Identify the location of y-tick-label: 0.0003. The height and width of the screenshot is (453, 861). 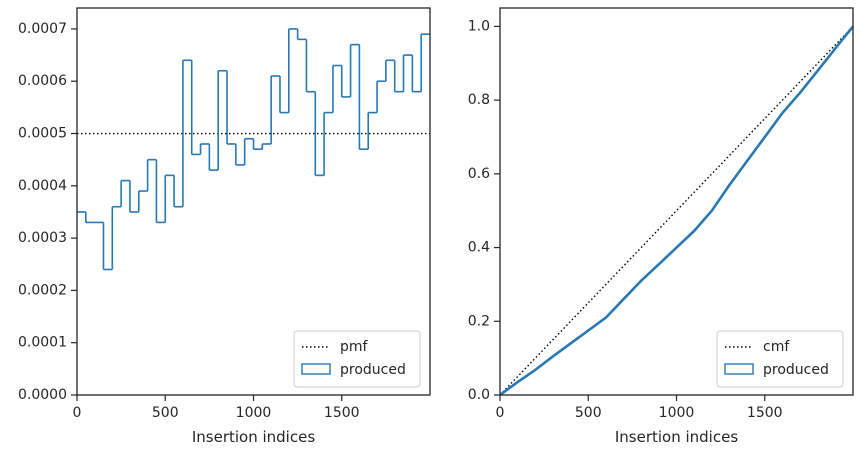
(42, 238).